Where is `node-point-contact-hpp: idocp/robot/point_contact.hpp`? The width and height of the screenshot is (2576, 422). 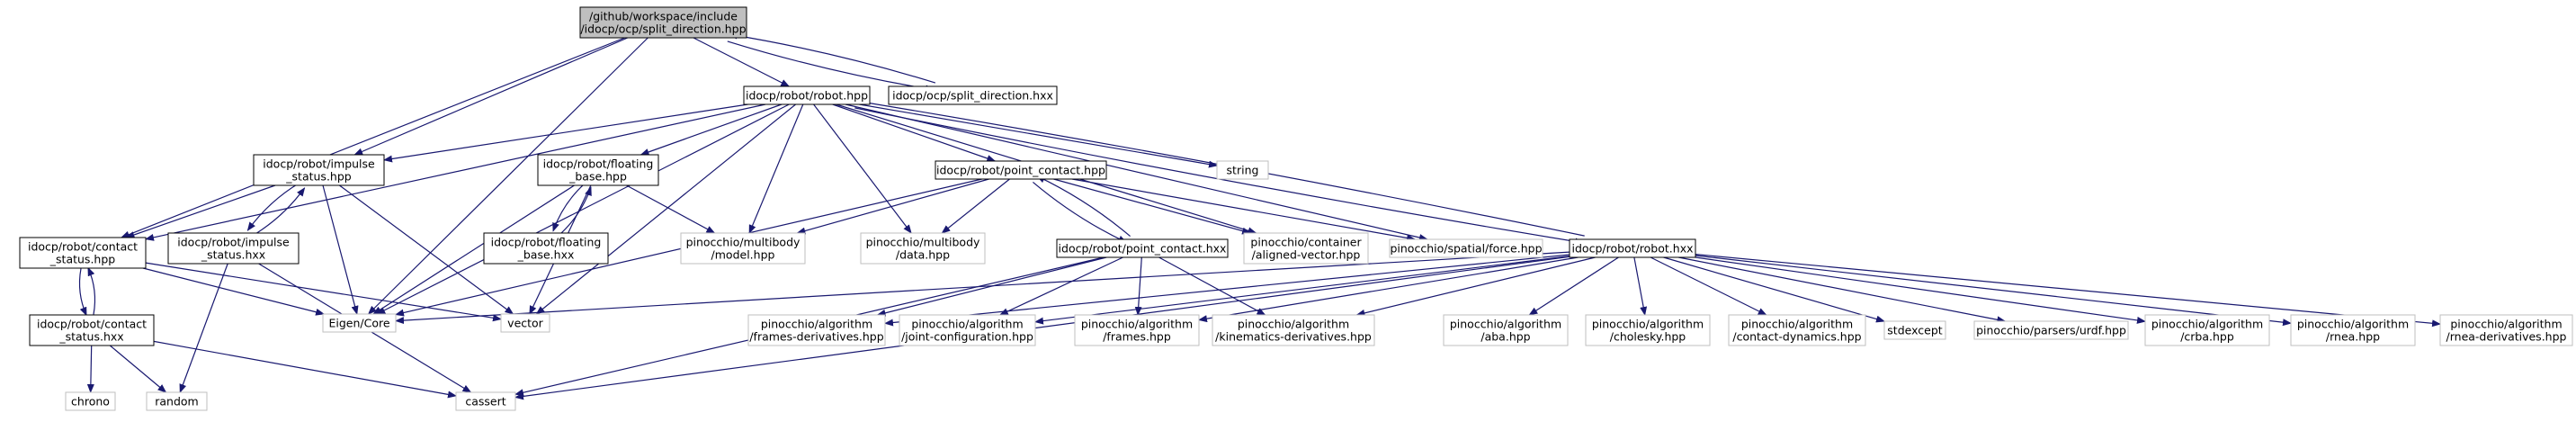 node-point-contact-hpp: idocp/robot/point_contact.hpp is located at coordinates (1021, 170).